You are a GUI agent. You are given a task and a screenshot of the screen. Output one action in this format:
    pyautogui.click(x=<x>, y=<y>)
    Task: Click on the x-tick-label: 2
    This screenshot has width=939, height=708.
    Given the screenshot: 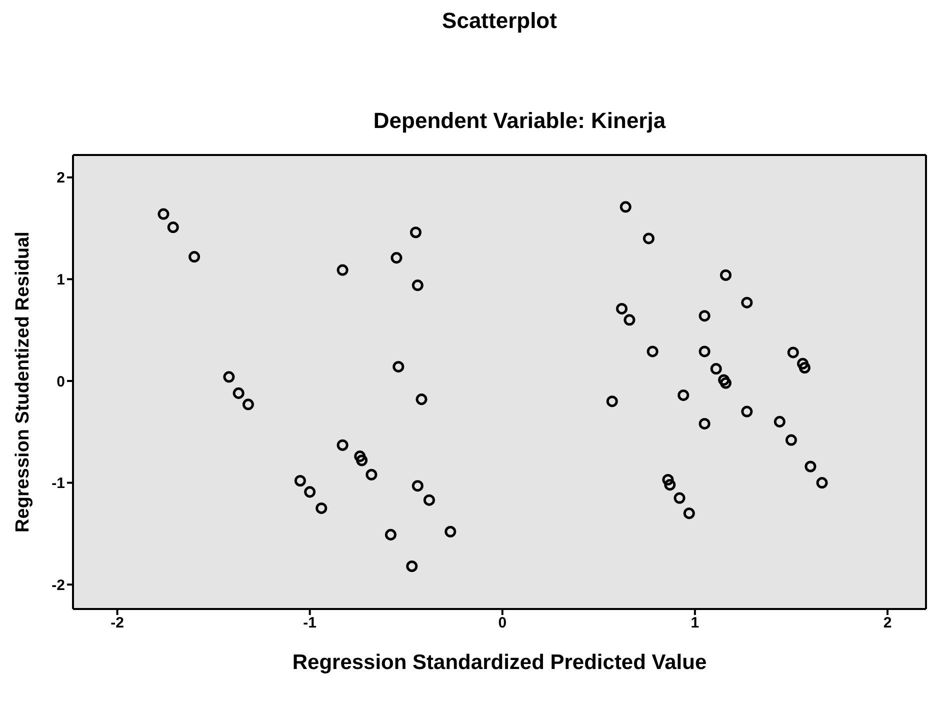 What is the action you would take?
    pyautogui.click(x=887, y=623)
    